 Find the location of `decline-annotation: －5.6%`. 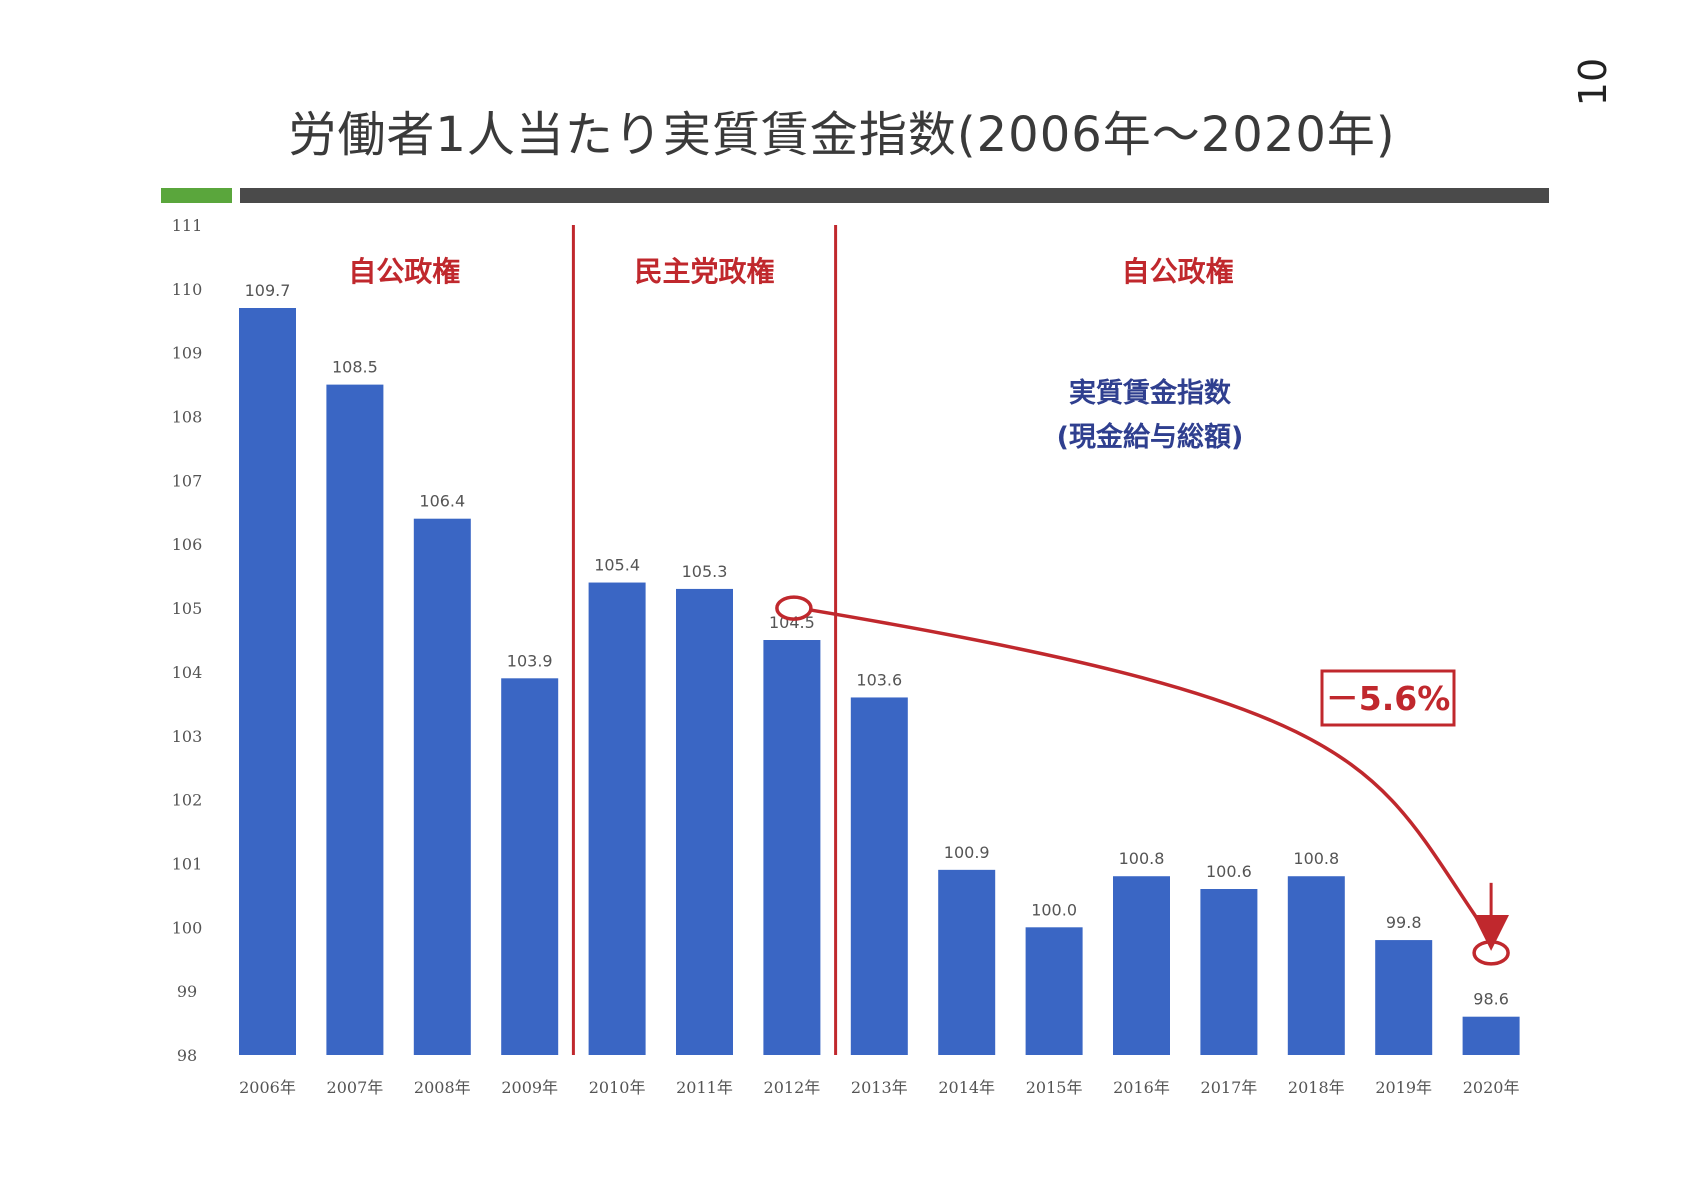

decline-annotation: －5.6% is located at coordinates (1142, 780).